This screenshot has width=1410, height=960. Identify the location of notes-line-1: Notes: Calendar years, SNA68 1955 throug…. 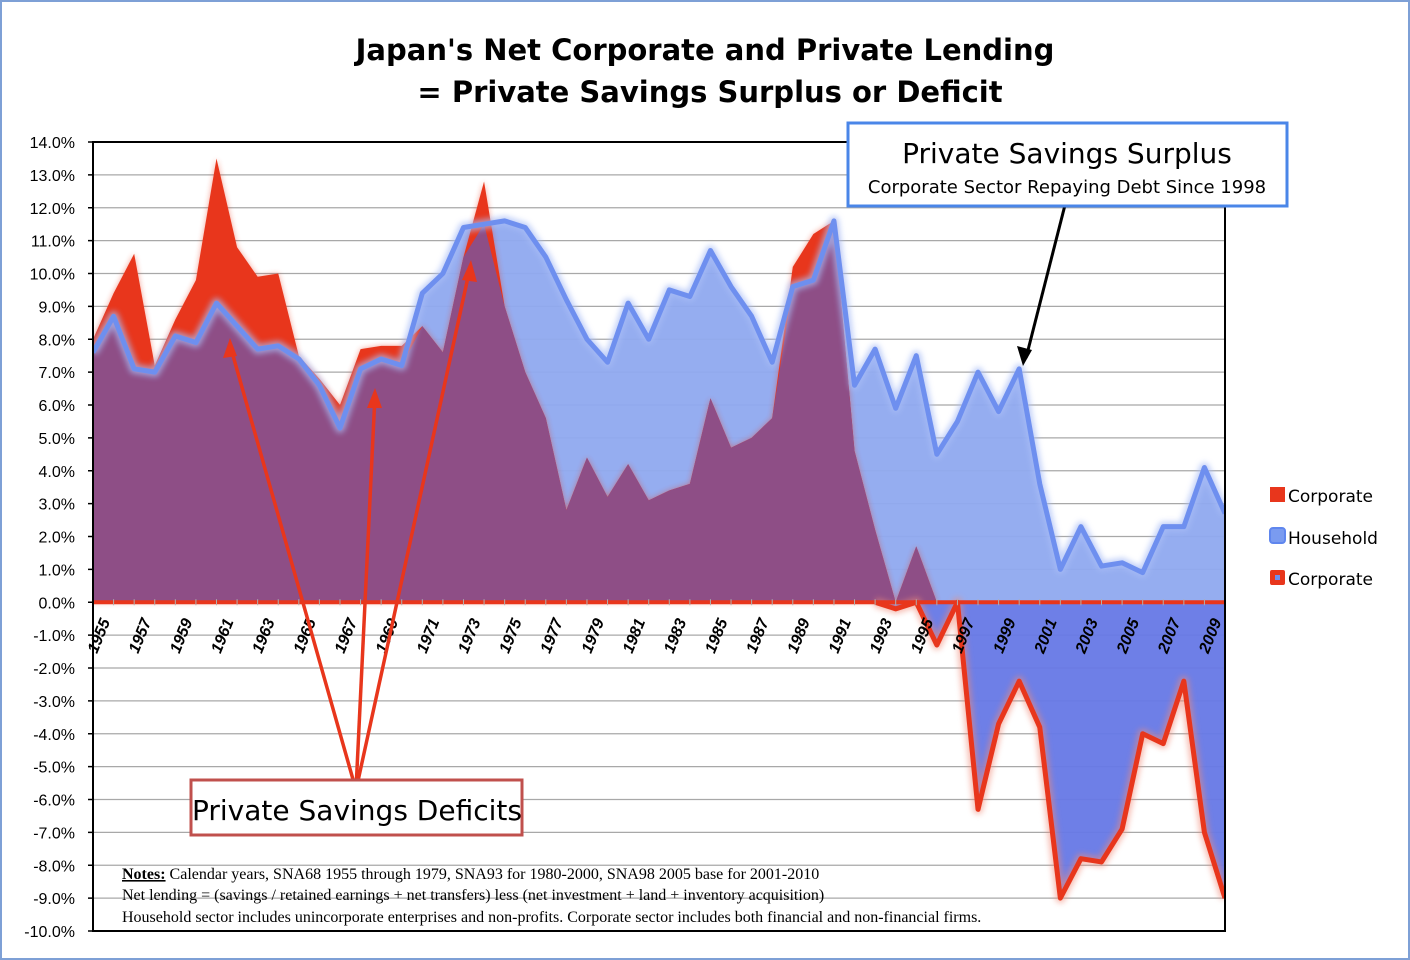
(470, 874).